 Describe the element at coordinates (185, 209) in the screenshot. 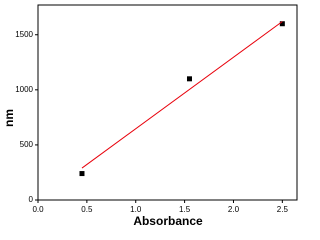

I see `x-tick-label: 1.5` at that location.